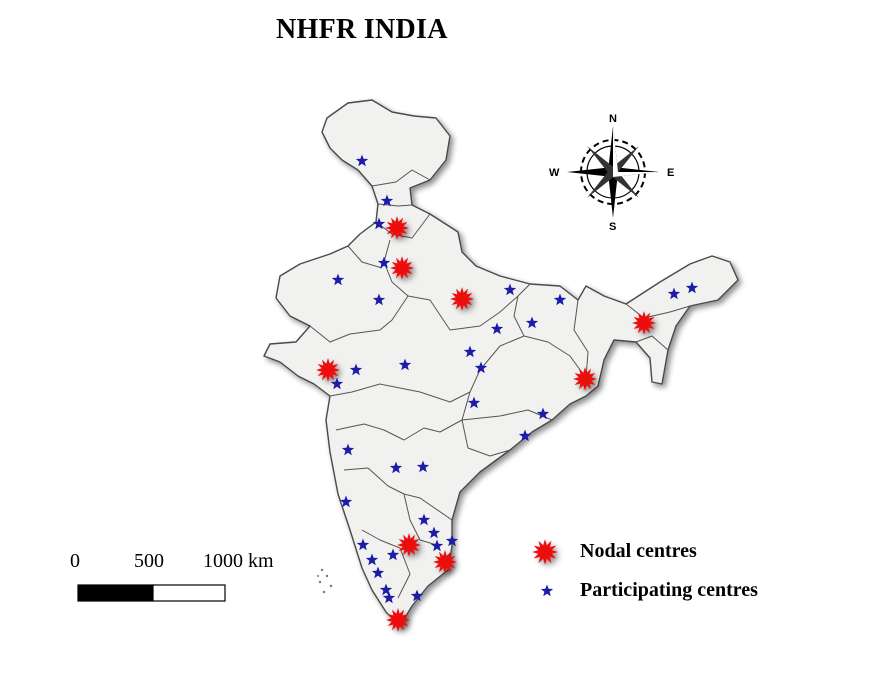 This screenshot has width=875, height=676. What do you see at coordinates (613, 119) in the screenshot?
I see `compass-north-label: N` at bounding box center [613, 119].